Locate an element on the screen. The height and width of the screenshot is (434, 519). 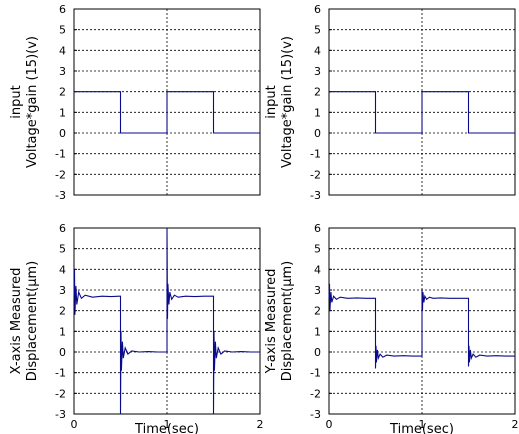
y-axis-label: X-axis Measured is located at coordinates (16, 321).